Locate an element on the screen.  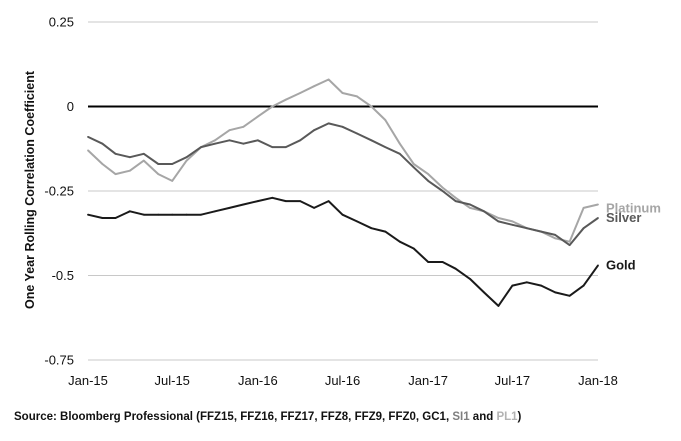
y-tick-label: 0.25 is located at coordinates (61, 22).